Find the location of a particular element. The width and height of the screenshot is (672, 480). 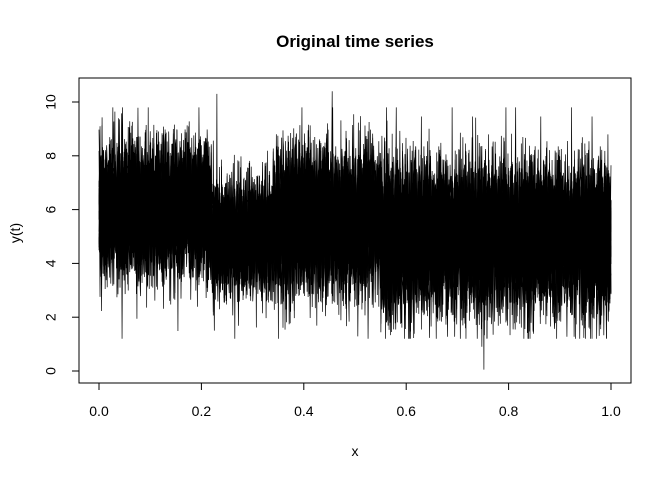

x-tick-label: 0.8 is located at coordinates (509, 411).